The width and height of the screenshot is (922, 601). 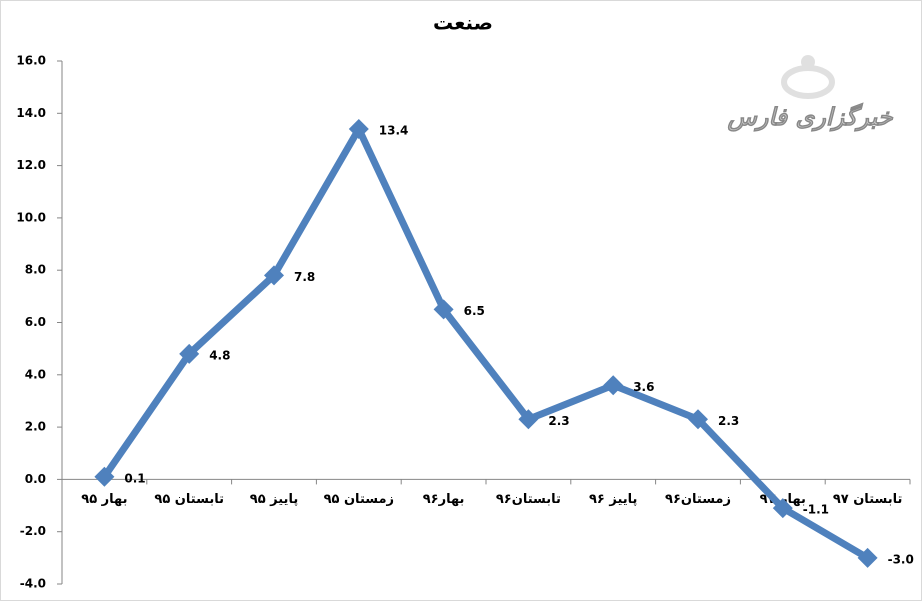 I want to click on y-tick-label: 6.0, so click(x=35, y=322).